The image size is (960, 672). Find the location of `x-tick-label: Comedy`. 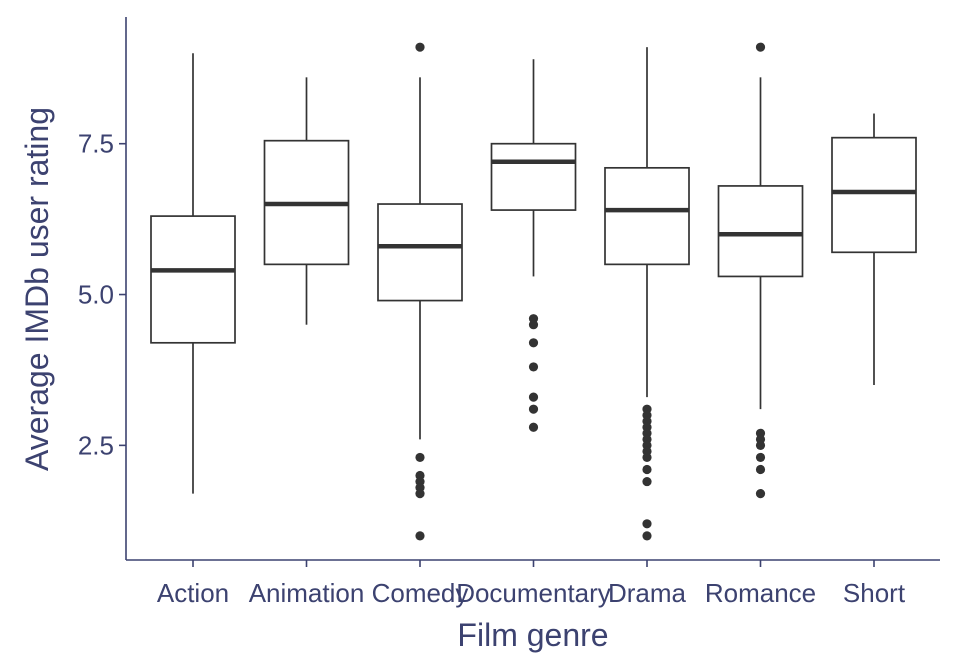

x-tick-label: Comedy is located at coordinates (420, 593).